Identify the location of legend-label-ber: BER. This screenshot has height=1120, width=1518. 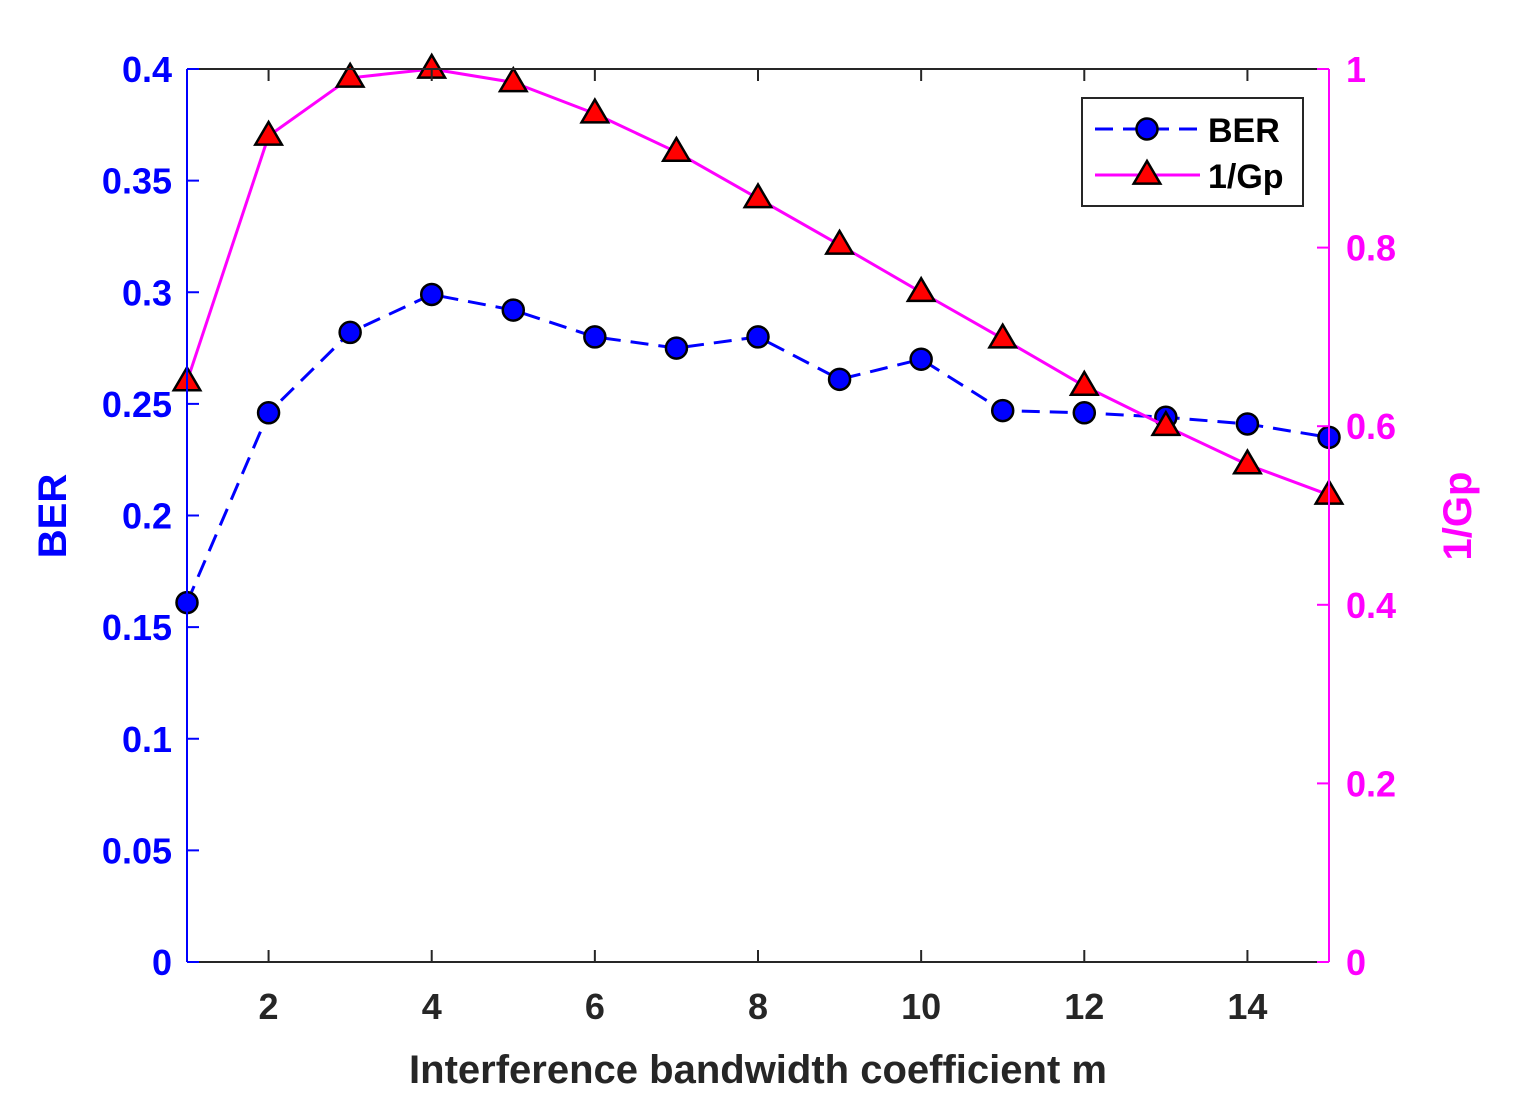
(1244, 131).